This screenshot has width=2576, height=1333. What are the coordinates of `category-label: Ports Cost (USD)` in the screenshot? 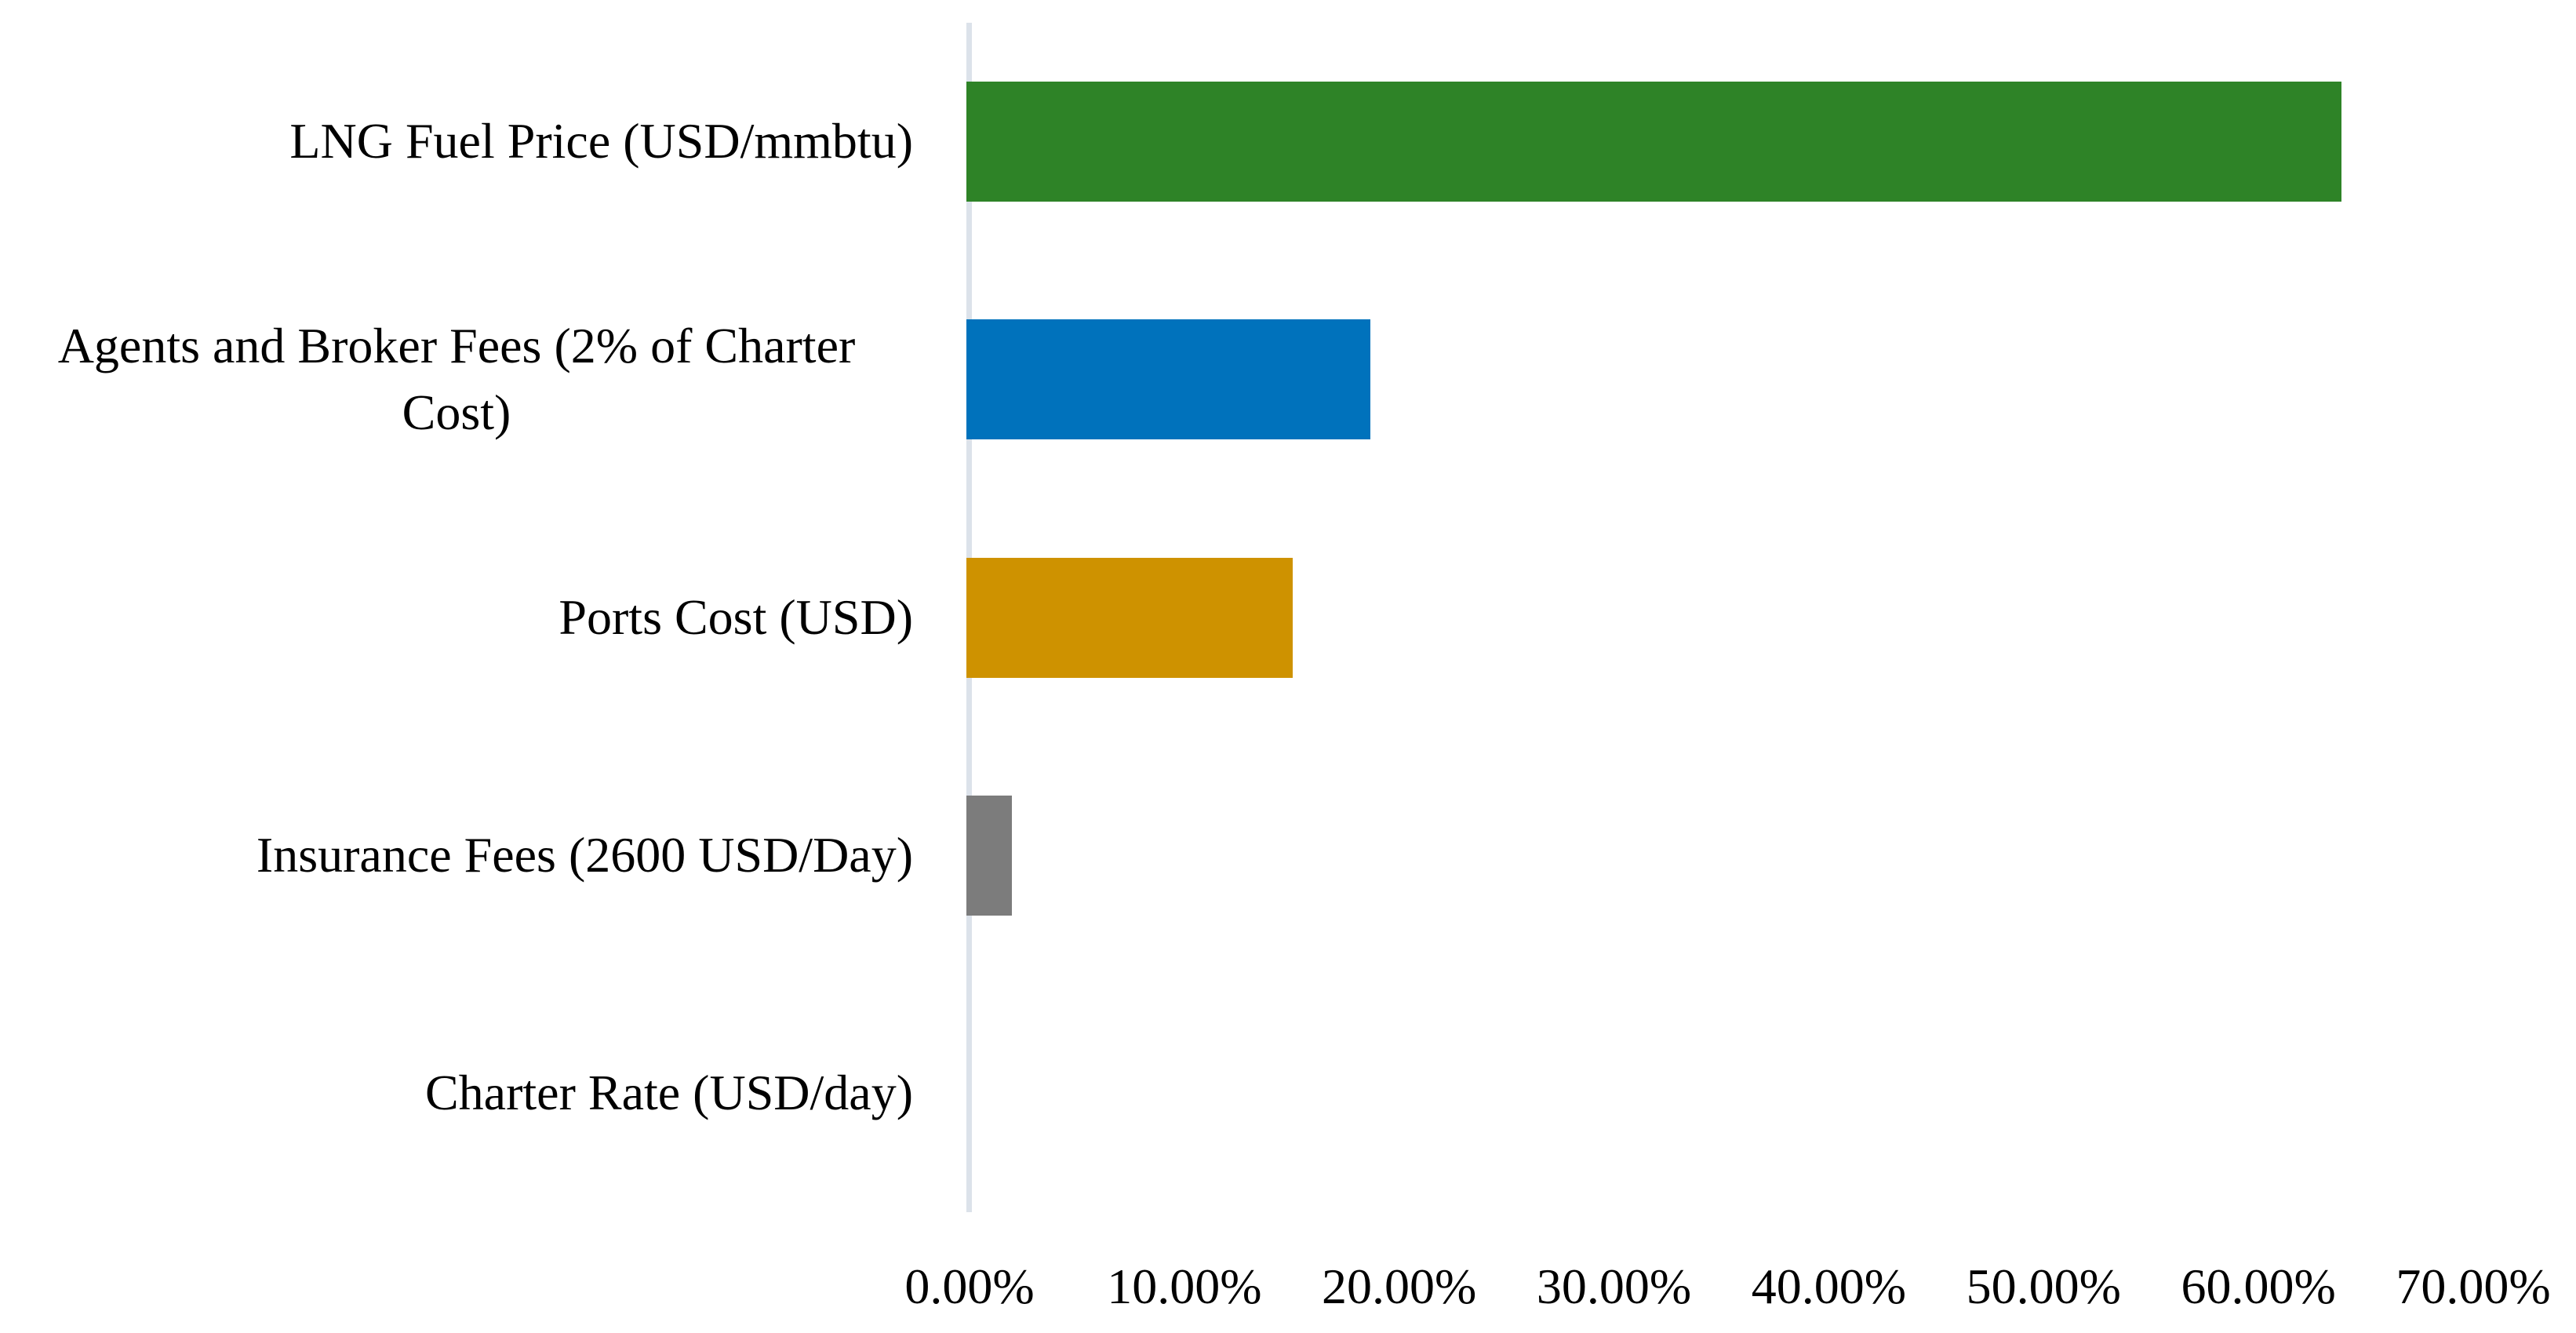 It's located at (483, 617).